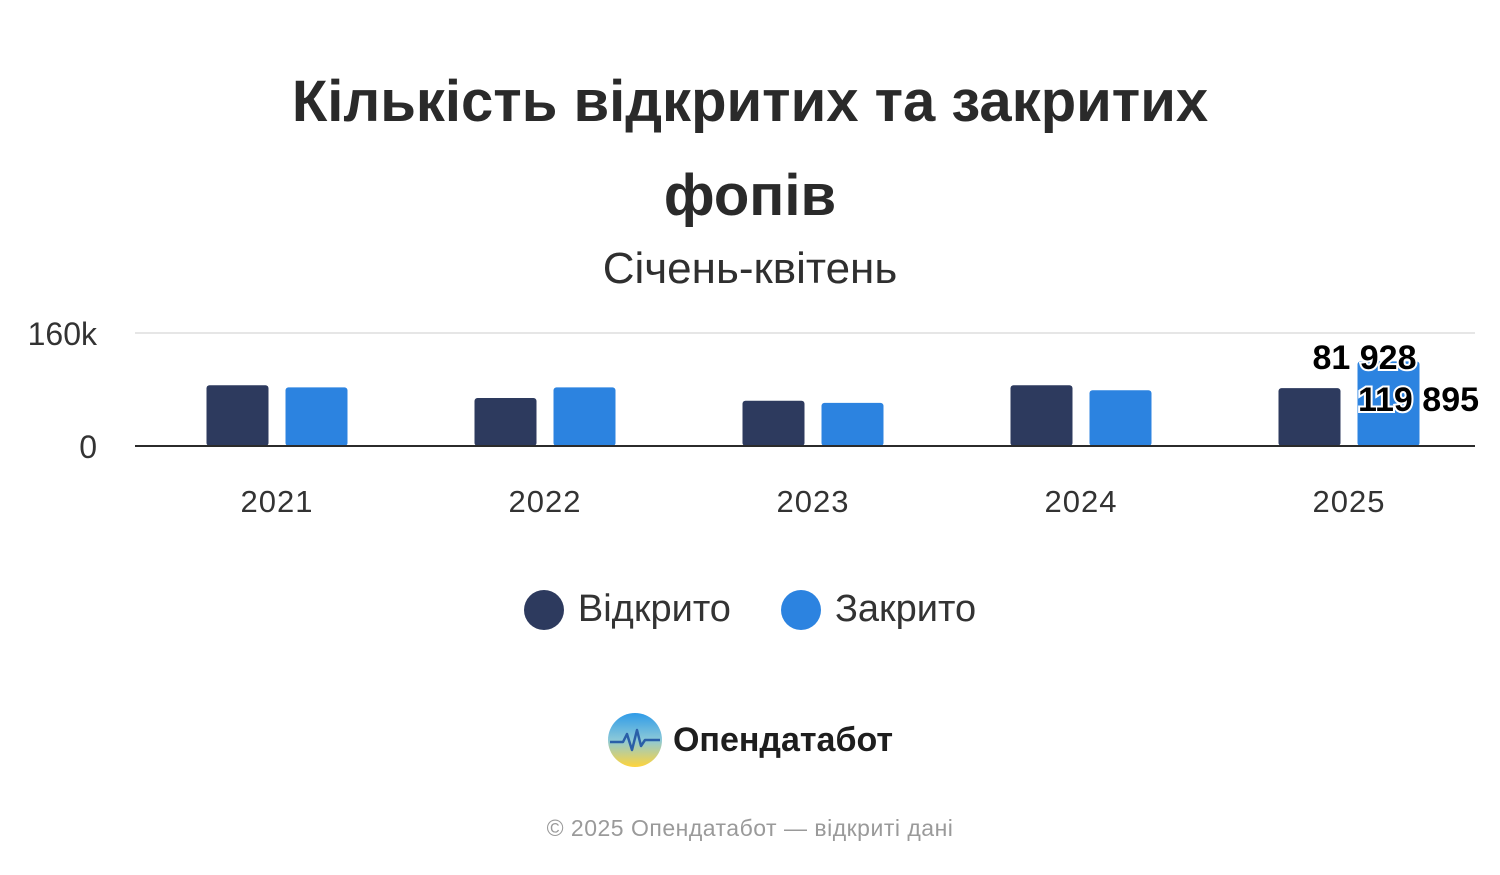  What do you see at coordinates (505, 421) in the screenshot?
I see `bar-opened-2022` at bounding box center [505, 421].